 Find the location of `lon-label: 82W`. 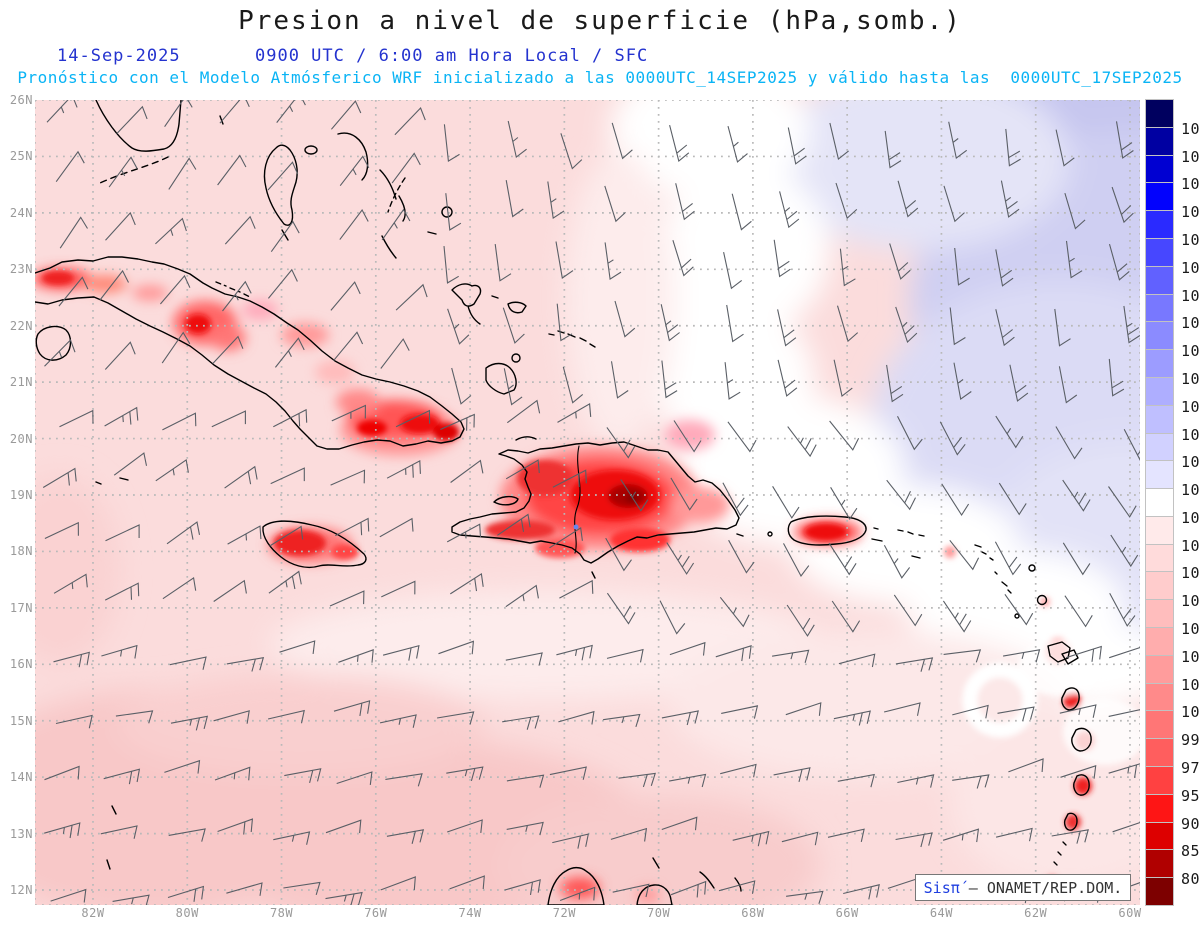

lon-label: 82W is located at coordinates (93, 913).